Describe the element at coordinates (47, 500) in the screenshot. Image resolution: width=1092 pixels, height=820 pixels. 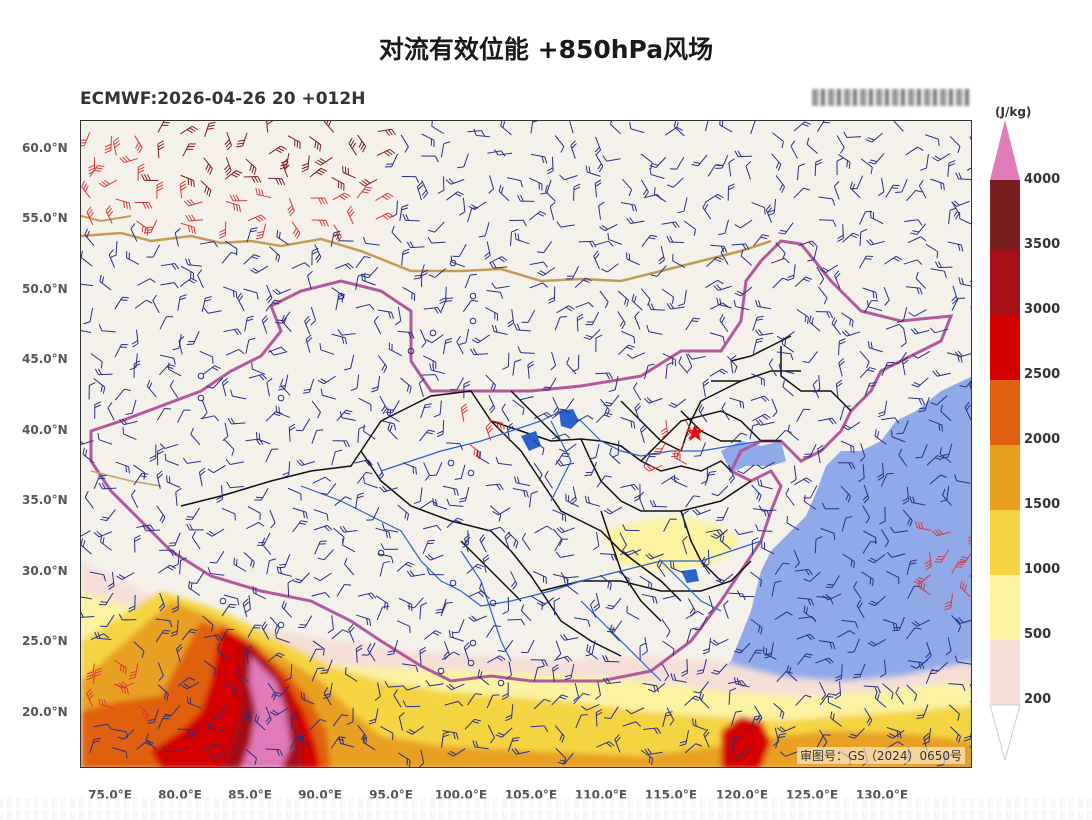
I see `latitude-label: 35.0°N` at that location.